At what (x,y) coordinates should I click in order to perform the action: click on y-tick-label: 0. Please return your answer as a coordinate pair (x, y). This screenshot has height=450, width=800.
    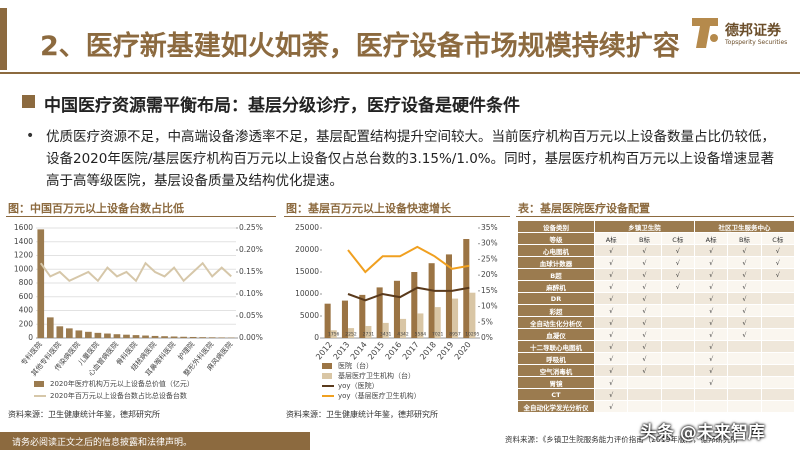
    Looking at the image, I should click on (30, 337).